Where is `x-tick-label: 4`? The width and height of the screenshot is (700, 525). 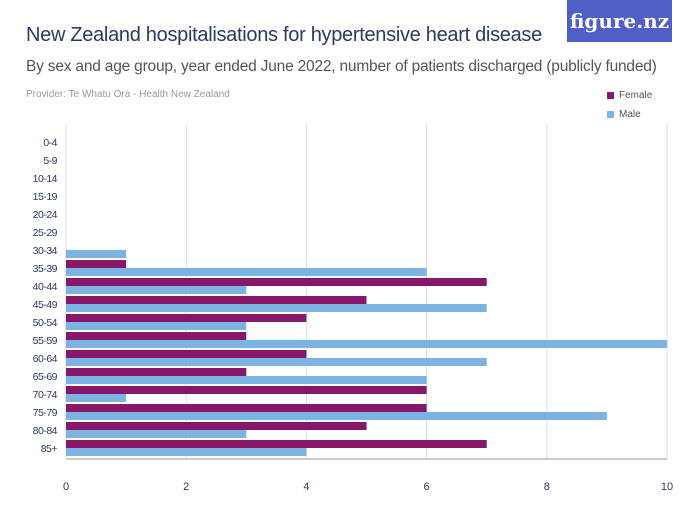 x-tick-label: 4 is located at coordinates (306, 487).